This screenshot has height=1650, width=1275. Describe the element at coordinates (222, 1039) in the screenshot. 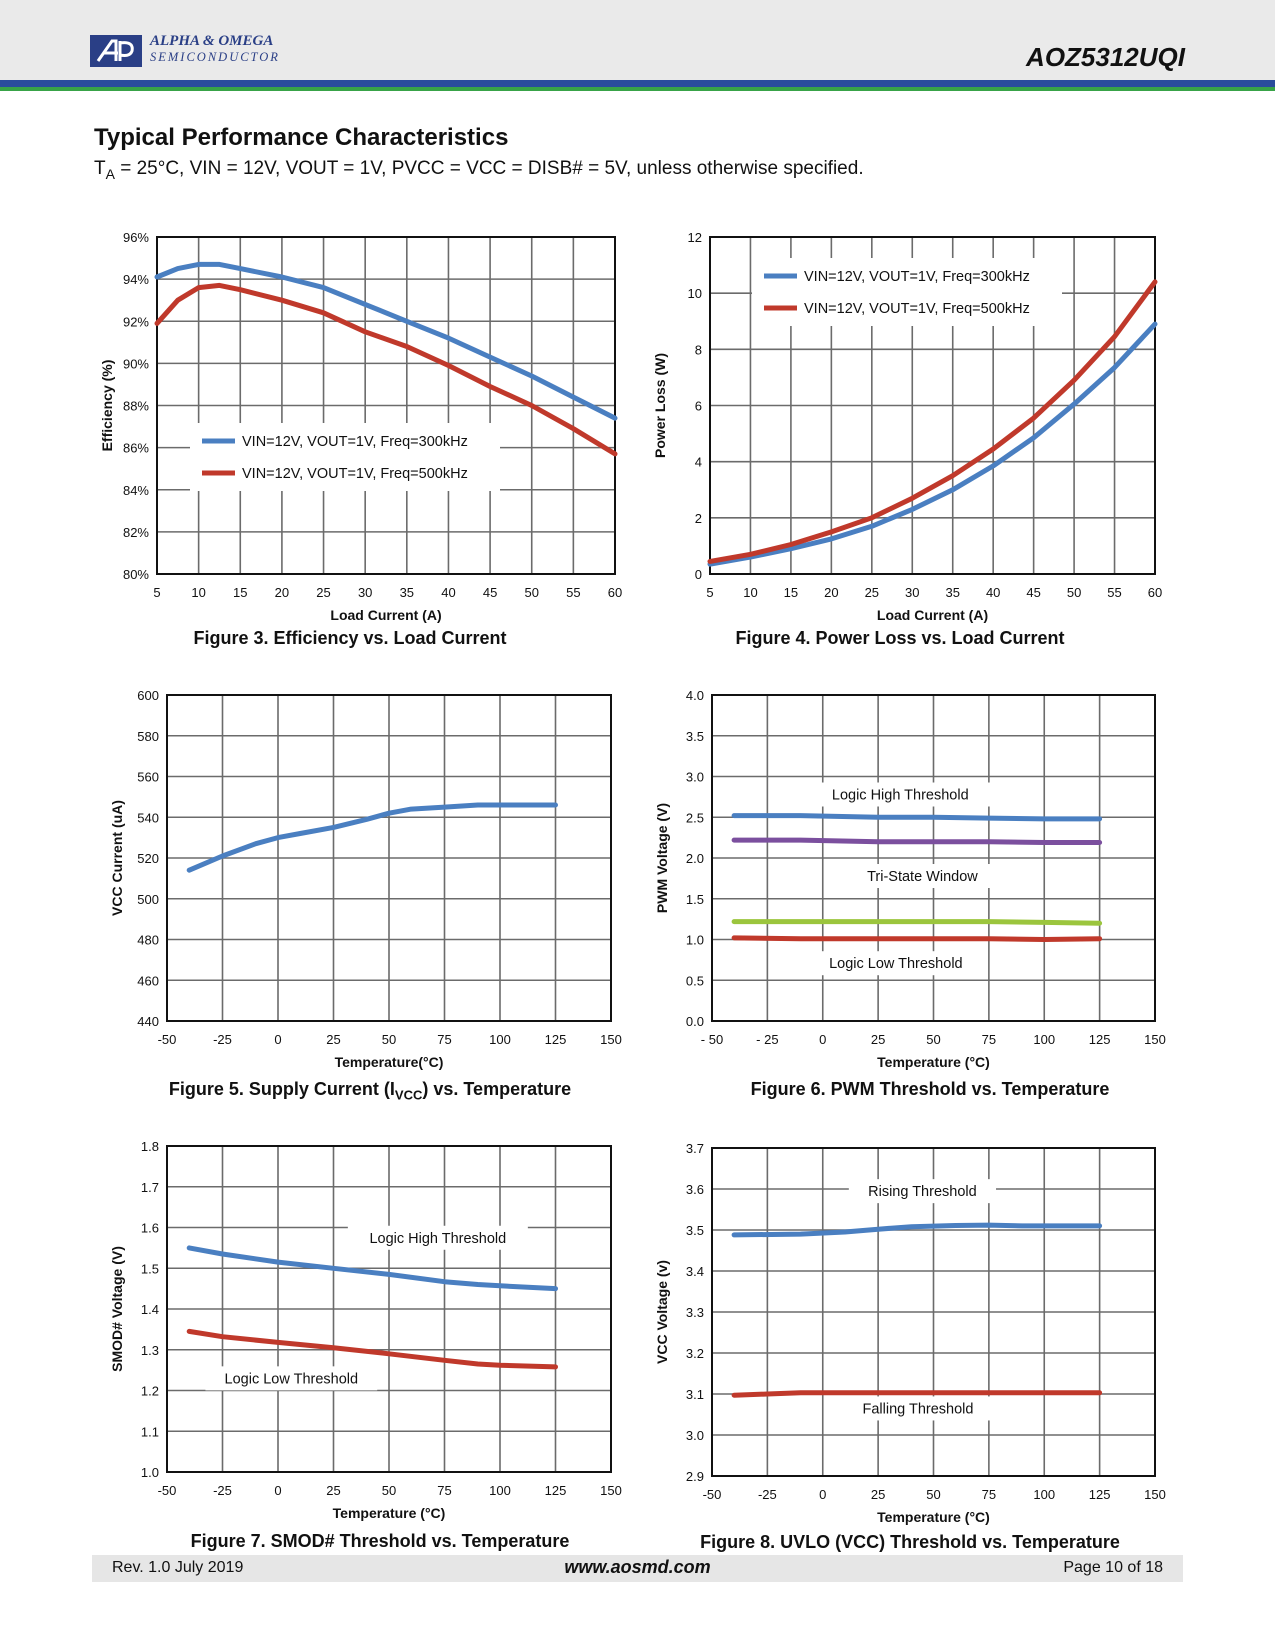

I see `x-tick-label: -25` at that location.